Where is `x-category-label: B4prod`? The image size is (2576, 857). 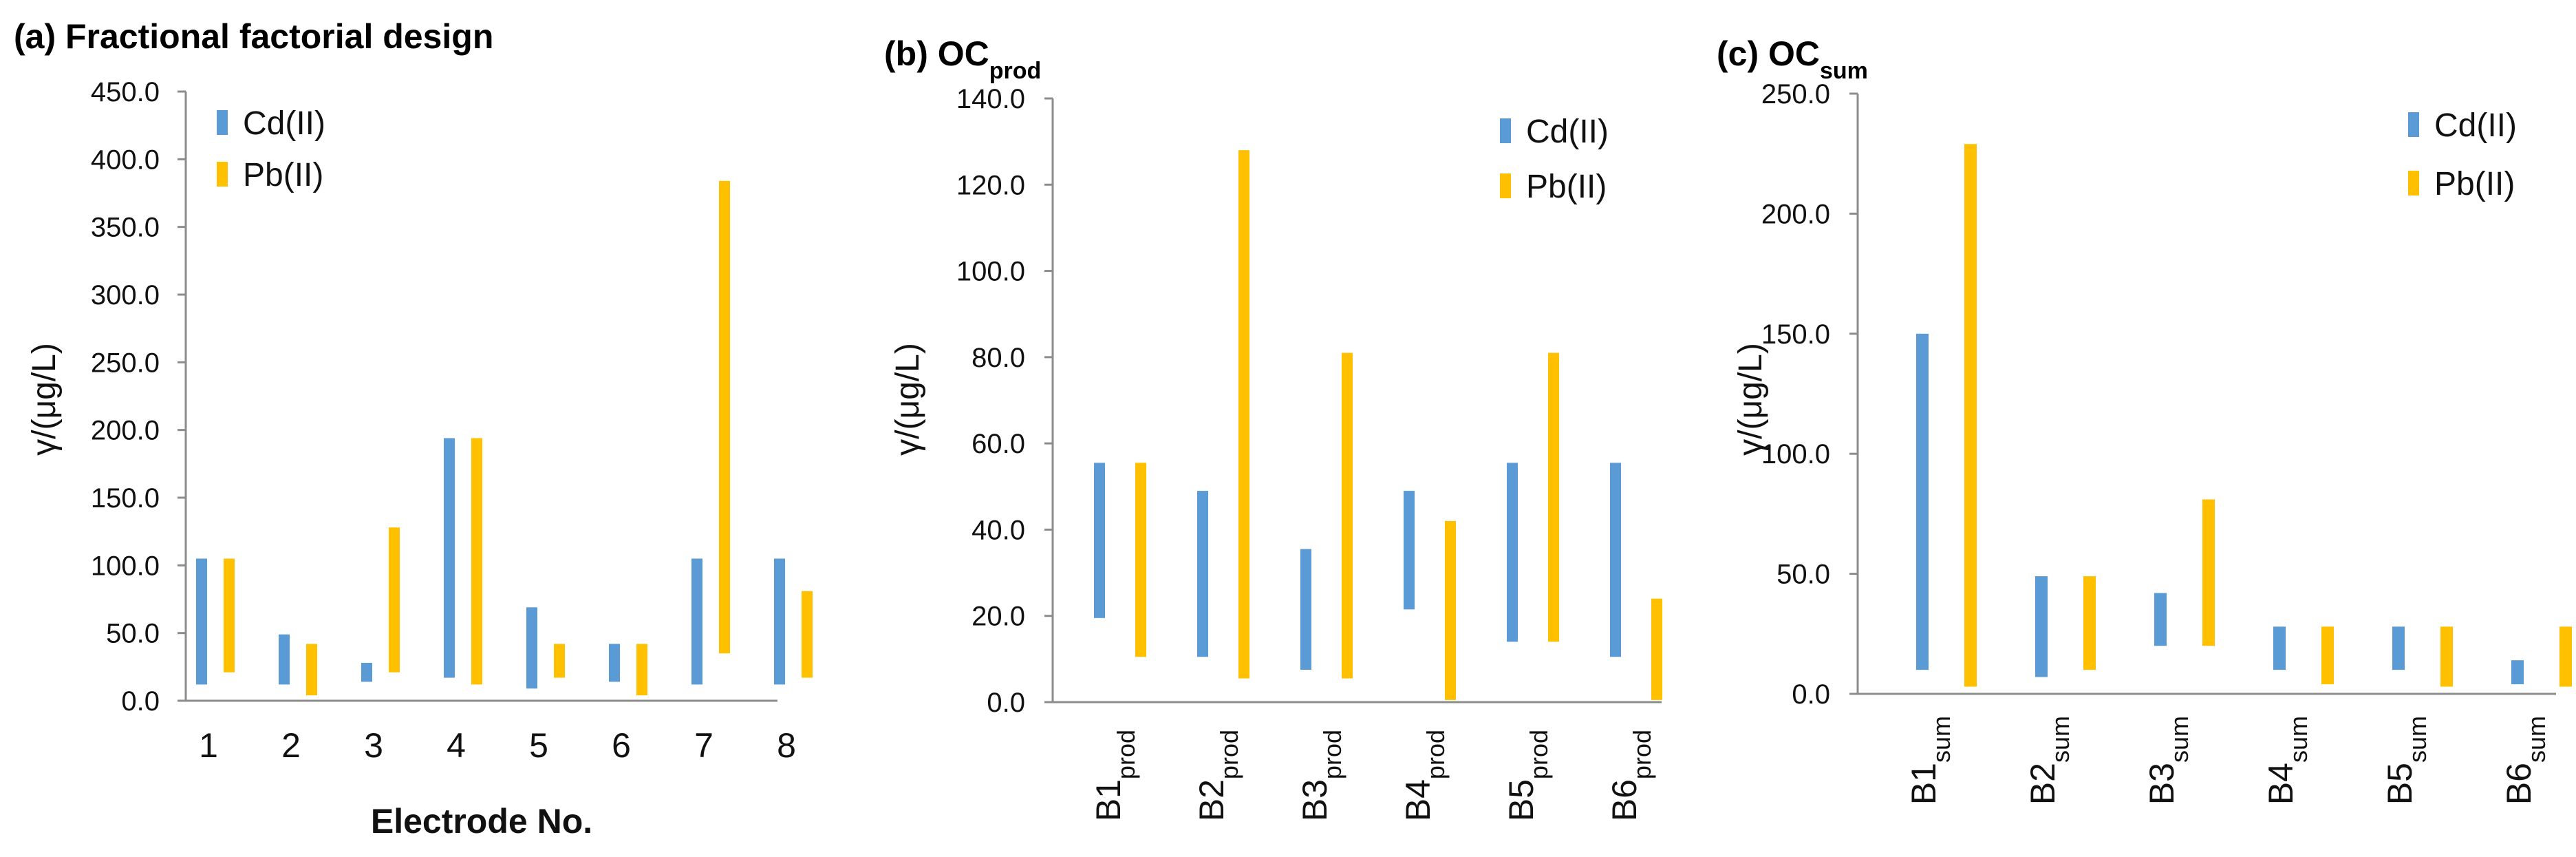 x-category-label: B4prod is located at coordinates (1424, 775).